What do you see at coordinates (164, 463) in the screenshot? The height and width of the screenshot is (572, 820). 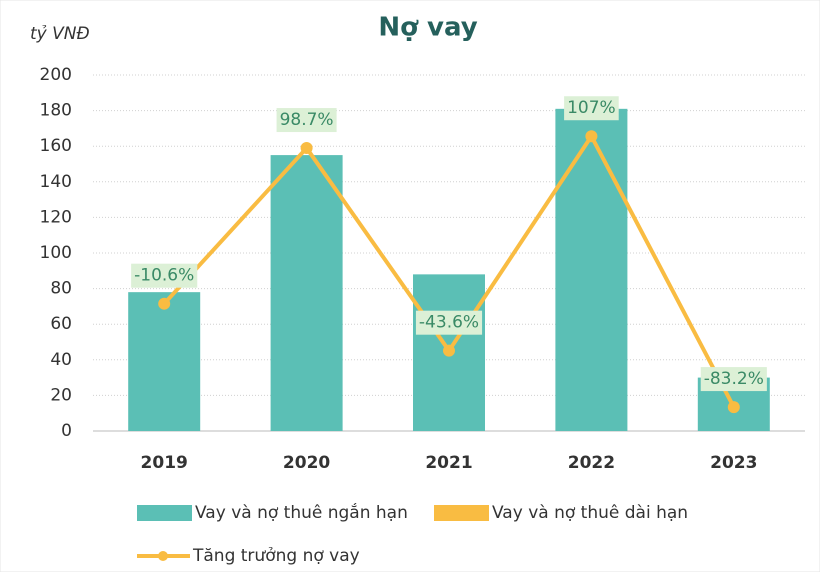 I see `x-tick-label: 2019` at bounding box center [164, 463].